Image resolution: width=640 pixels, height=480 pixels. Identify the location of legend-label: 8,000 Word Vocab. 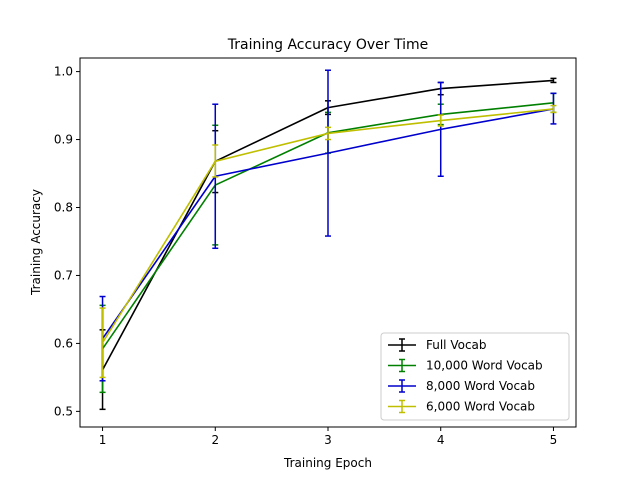
(480, 386).